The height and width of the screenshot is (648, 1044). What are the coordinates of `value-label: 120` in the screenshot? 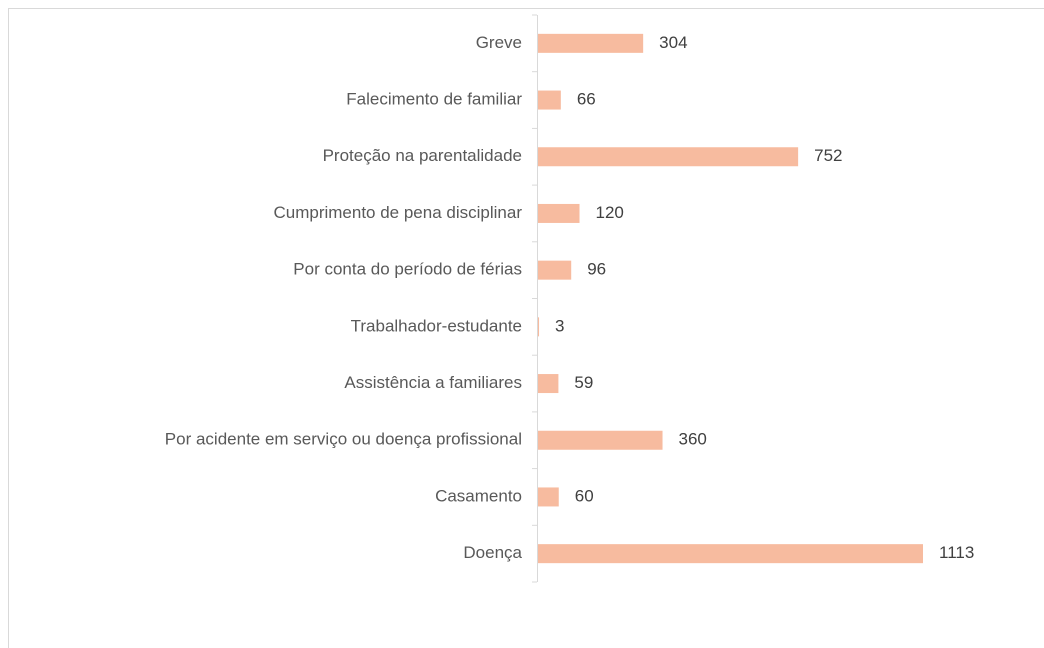 It's located at (610, 212).